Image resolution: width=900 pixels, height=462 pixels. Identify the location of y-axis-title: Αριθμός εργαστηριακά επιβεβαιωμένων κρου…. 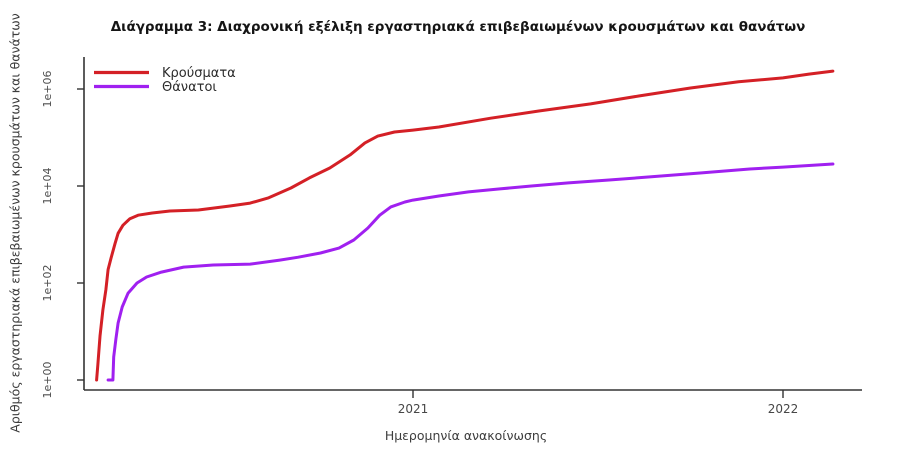
(15, 222).